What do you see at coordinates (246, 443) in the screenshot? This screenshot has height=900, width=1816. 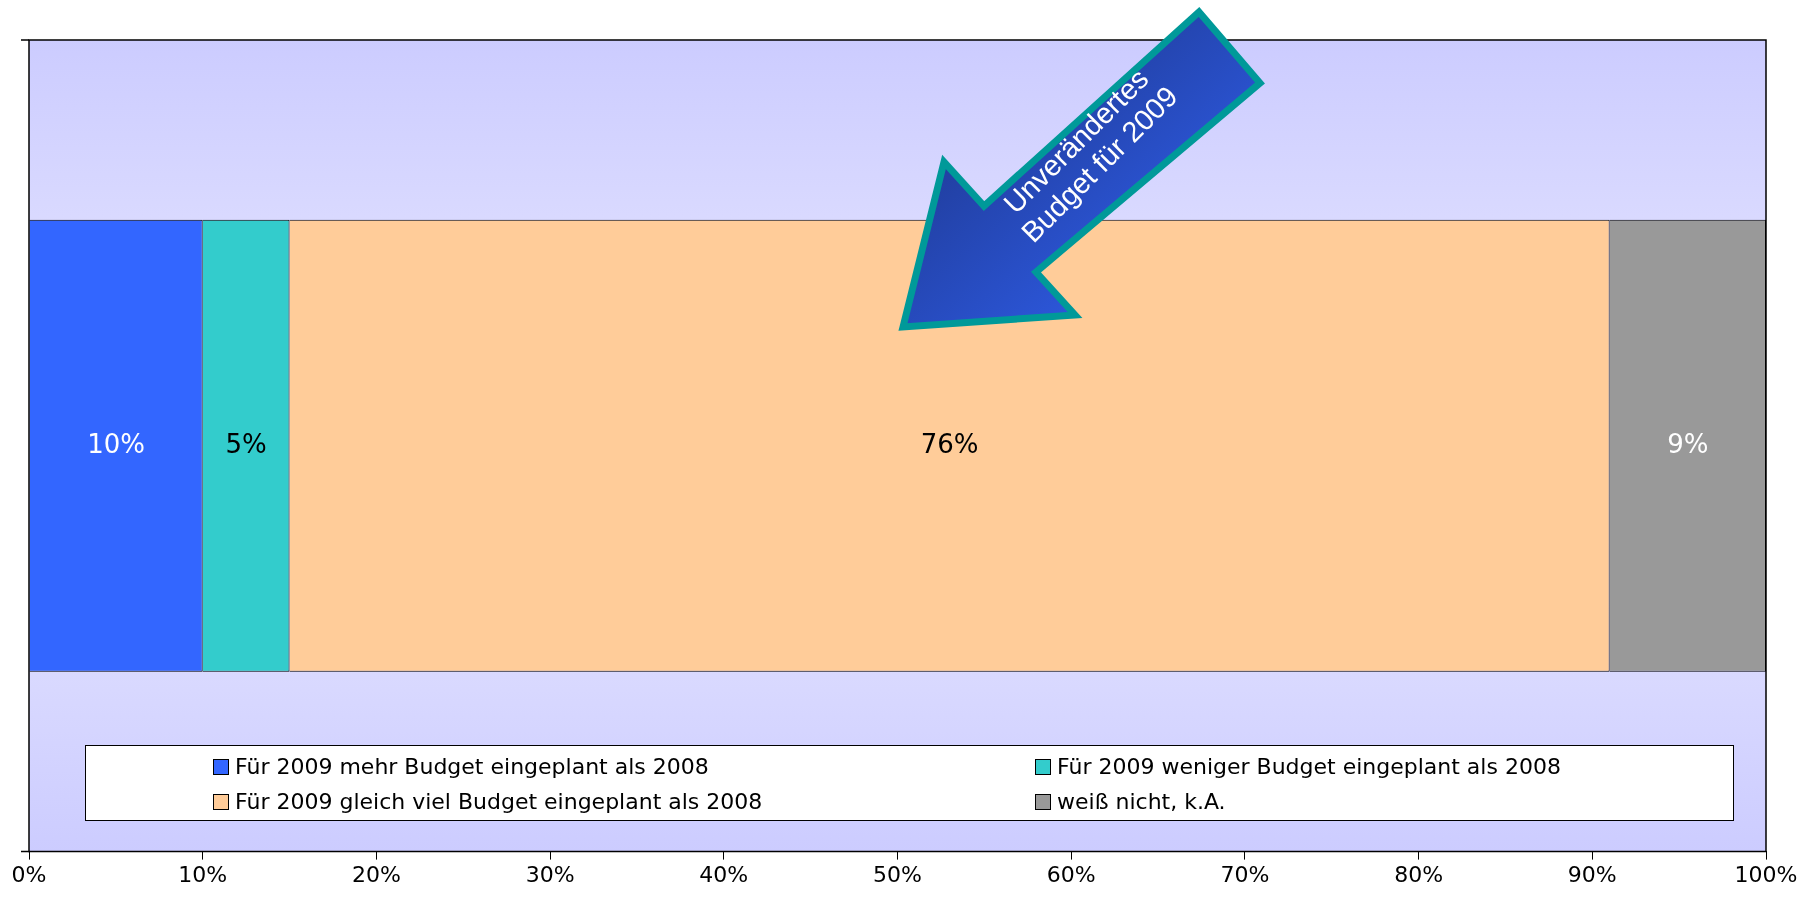 I see `data-label: 5%` at bounding box center [246, 443].